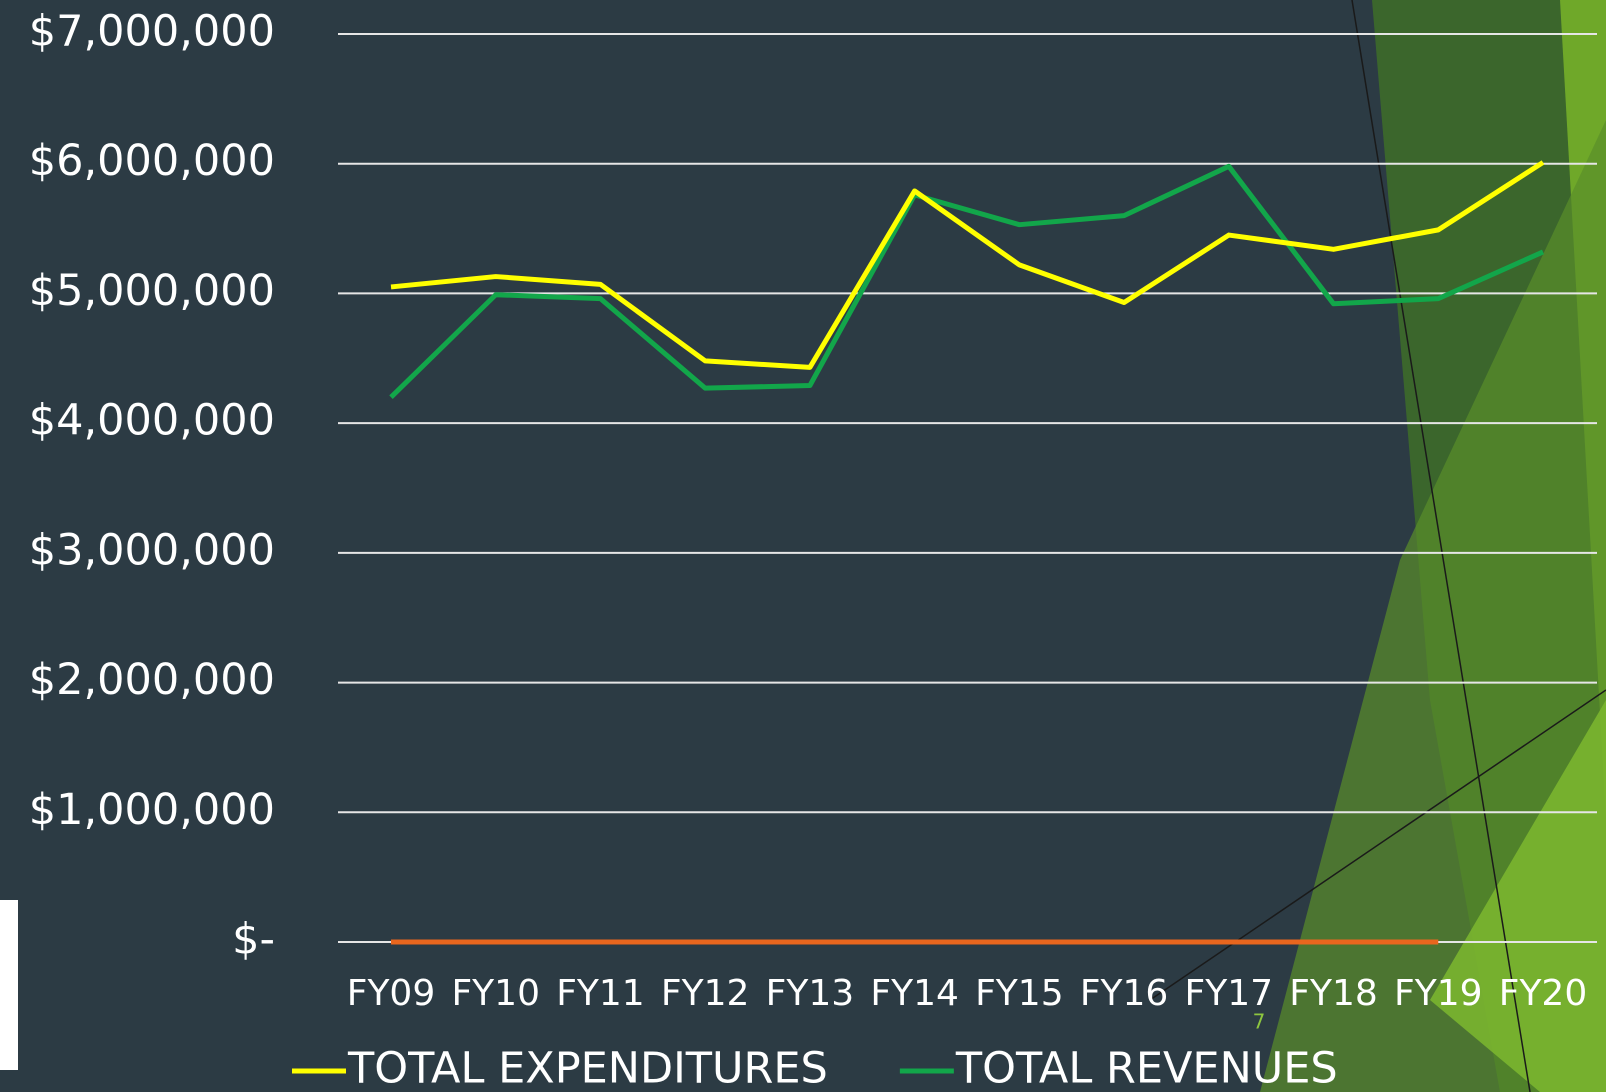 Image resolution: width=1606 pixels, height=1092 pixels. Describe the element at coordinates (810, 993) in the screenshot. I see `x-tick-label: FY13` at that location.